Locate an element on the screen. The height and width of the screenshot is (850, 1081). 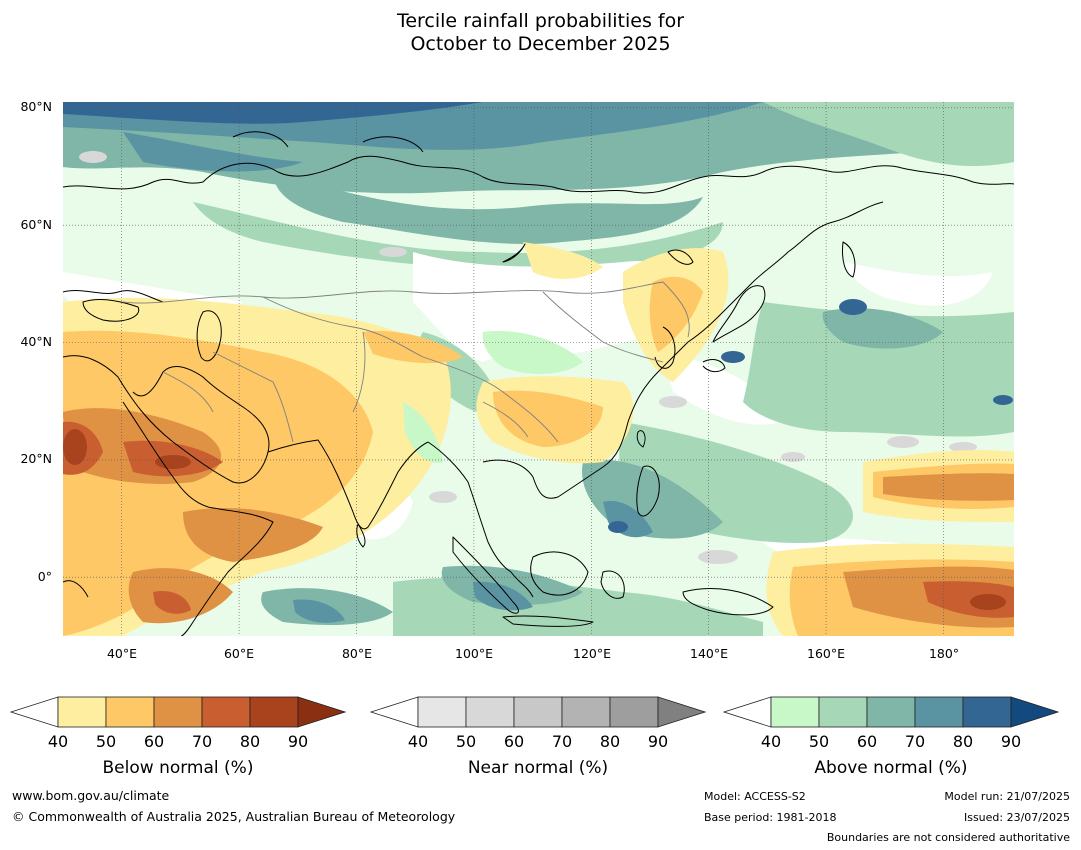
probability-fill-siberia is located at coordinates (488, 208).